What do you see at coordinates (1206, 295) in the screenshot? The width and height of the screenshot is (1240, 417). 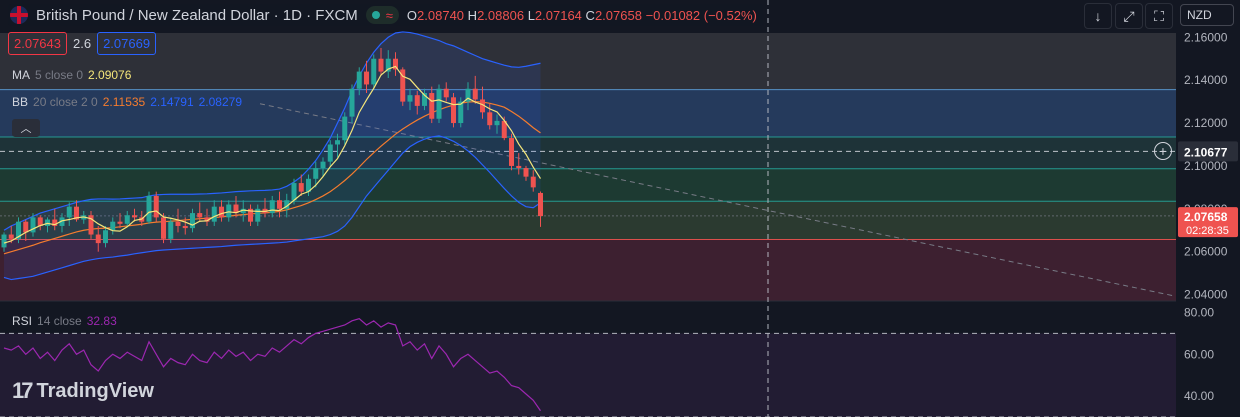 I see `price-tick-label: 2.04000` at bounding box center [1206, 295].